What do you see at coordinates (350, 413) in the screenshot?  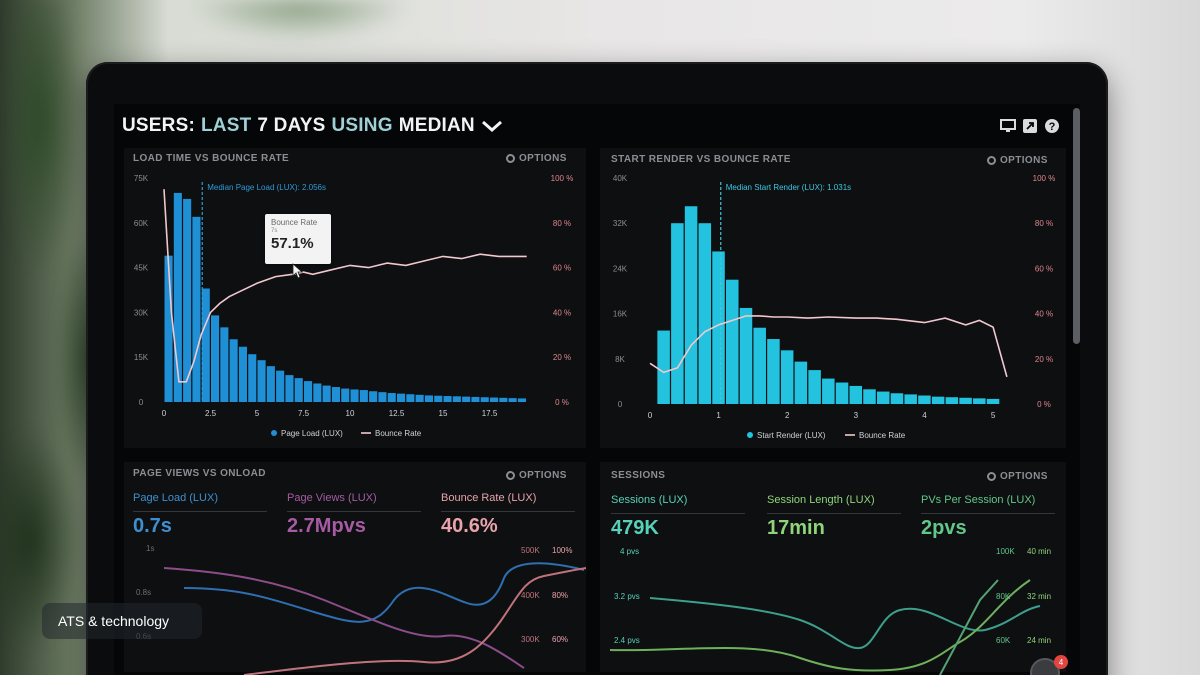 I see `x-tick: 10` at bounding box center [350, 413].